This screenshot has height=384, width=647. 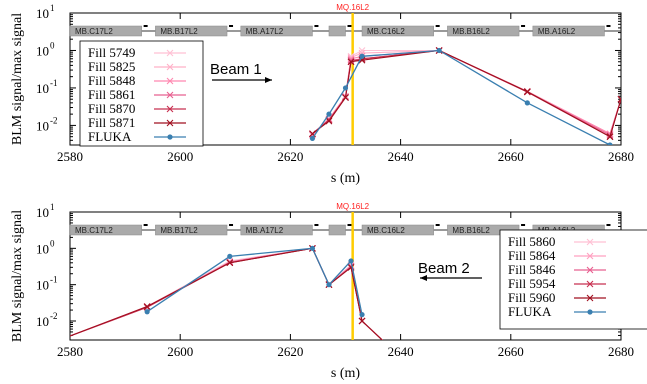 I want to click on magnet-label: MB.C16L2, so click(x=386, y=31).